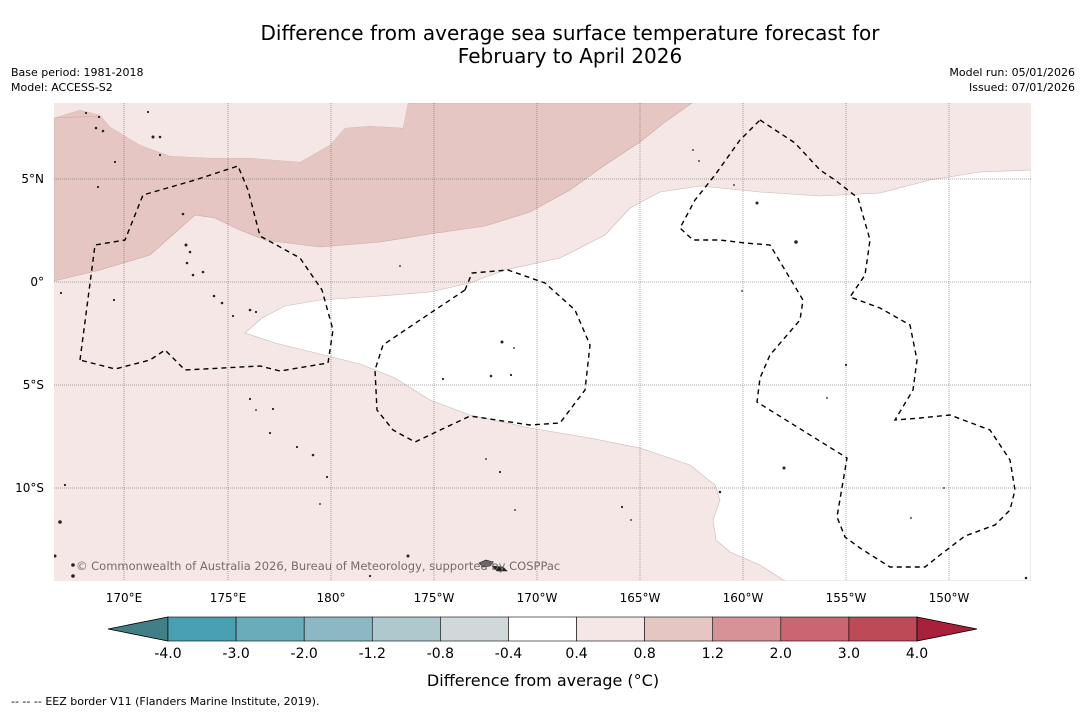 The width and height of the screenshot is (1085, 713). Describe the element at coordinates (482, 356) in the screenshot. I see `eez-border-tokelau-phoenix` at that location.